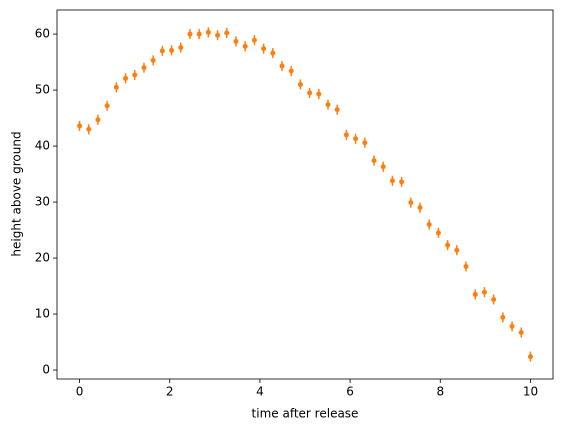  I want to click on y-tick-label: 40, so click(42, 146).